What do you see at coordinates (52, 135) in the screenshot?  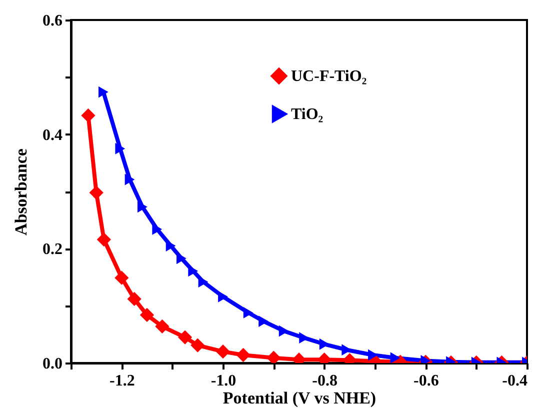 I see `y-tick-label: 0.4` at bounding box center [52, 135].